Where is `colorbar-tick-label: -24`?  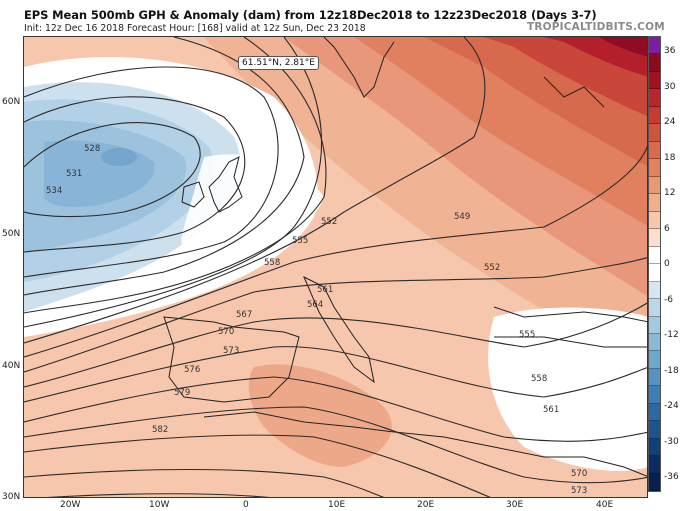
colorbar-tick-label: -24 is located at coordinates (671, 406).